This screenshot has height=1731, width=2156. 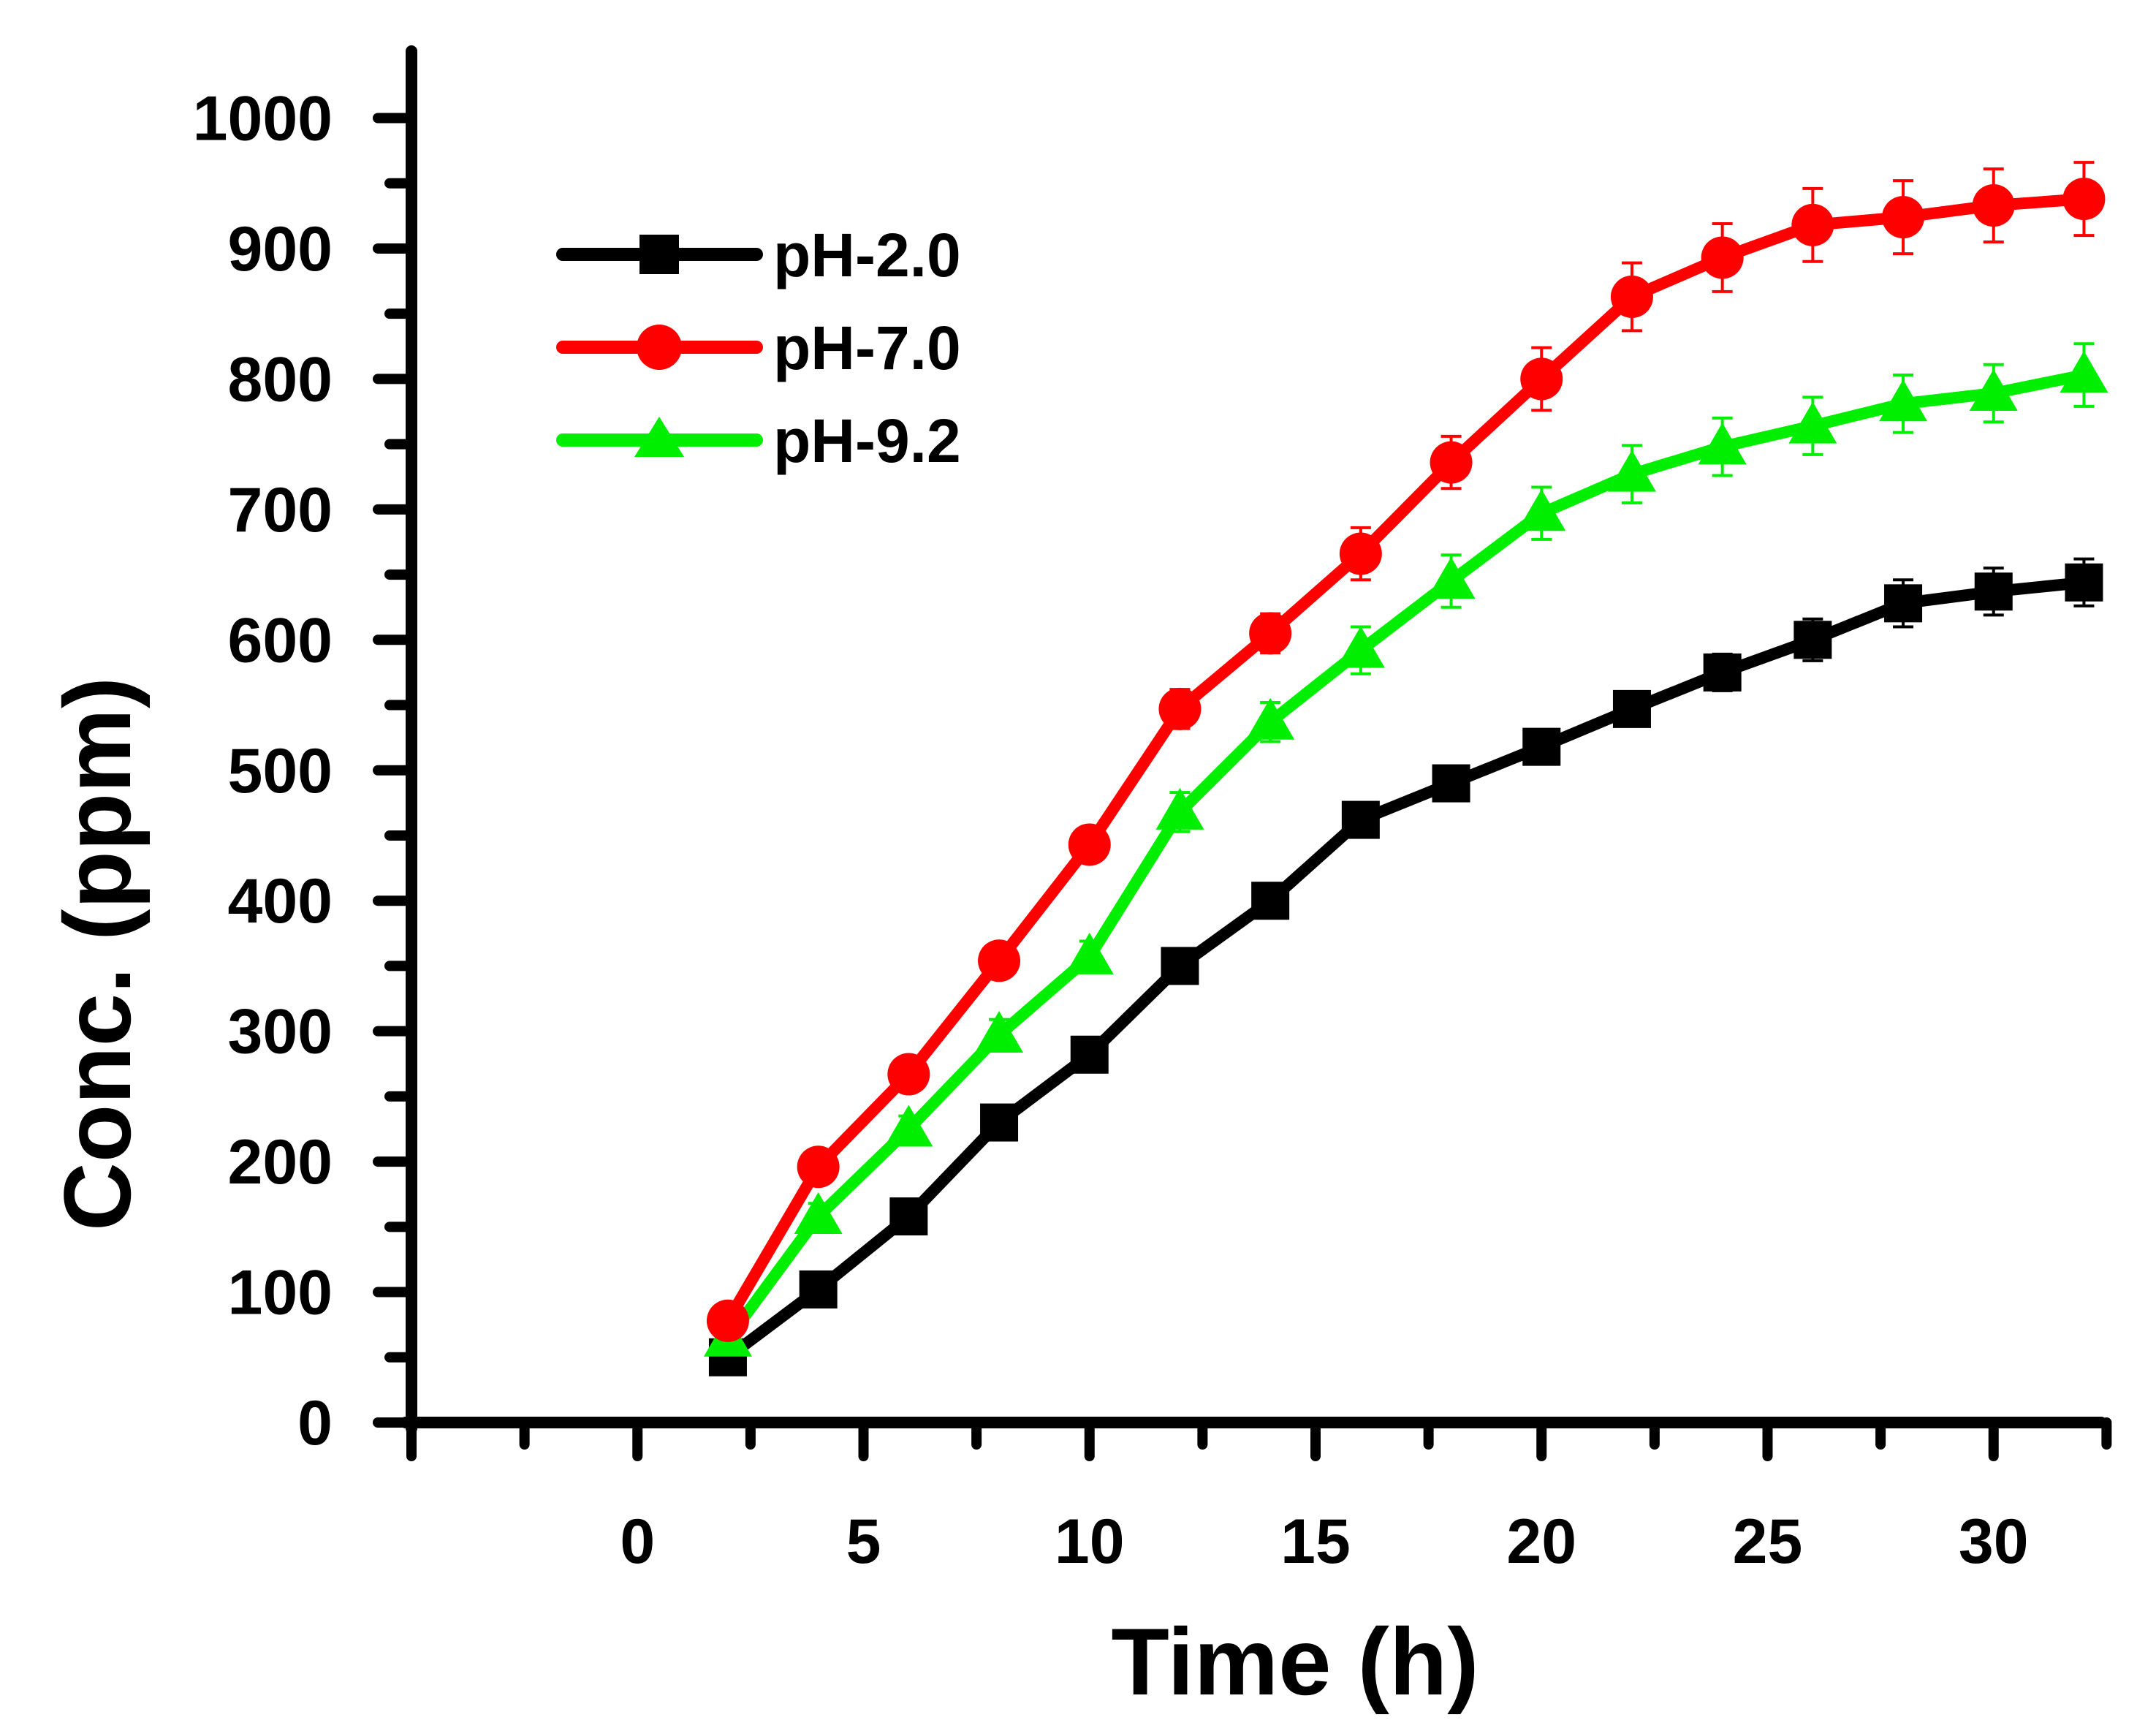 I want to click on x-tick-label: 10, so click(x=1090, y=1542).